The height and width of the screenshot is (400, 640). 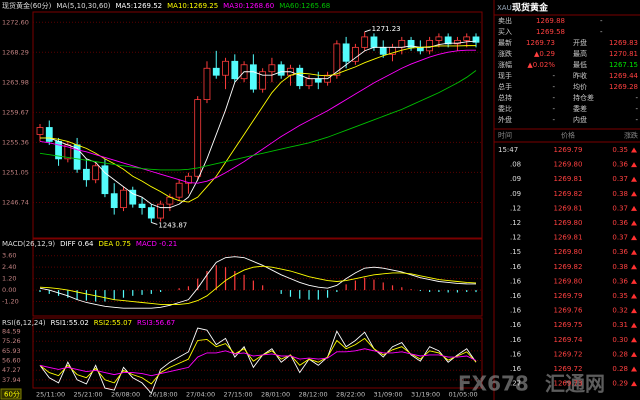 What do you see at coordinates (92, 244) in the screenshot?
I see `macd-header: MACD(26,12,9) DIFF 0.64 DEA 0.75 MACD -0.21` at bounding box center [92, 244].